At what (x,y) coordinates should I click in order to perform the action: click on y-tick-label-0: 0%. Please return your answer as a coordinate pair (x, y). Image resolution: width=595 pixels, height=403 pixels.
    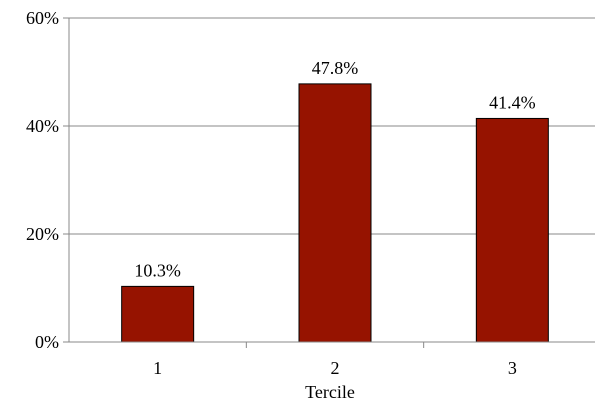
    Looking at the image, I should click on (47, 342).